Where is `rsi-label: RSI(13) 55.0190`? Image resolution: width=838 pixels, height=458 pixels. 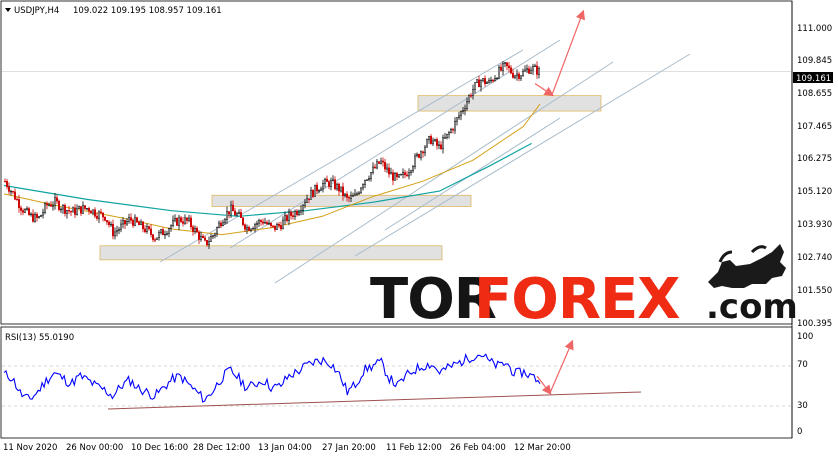
rsi-label: RSI(13) 55.0190 is located at coordinates (39, 338).